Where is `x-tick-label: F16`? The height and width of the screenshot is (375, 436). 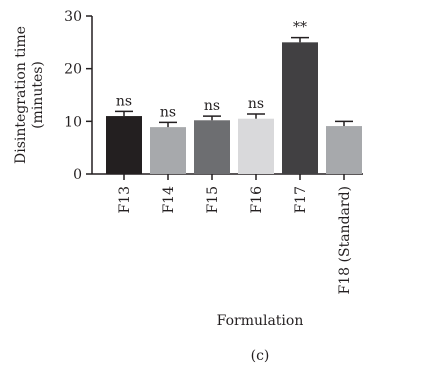
x-tick-label: F16 is located at coordinates (257, 200).